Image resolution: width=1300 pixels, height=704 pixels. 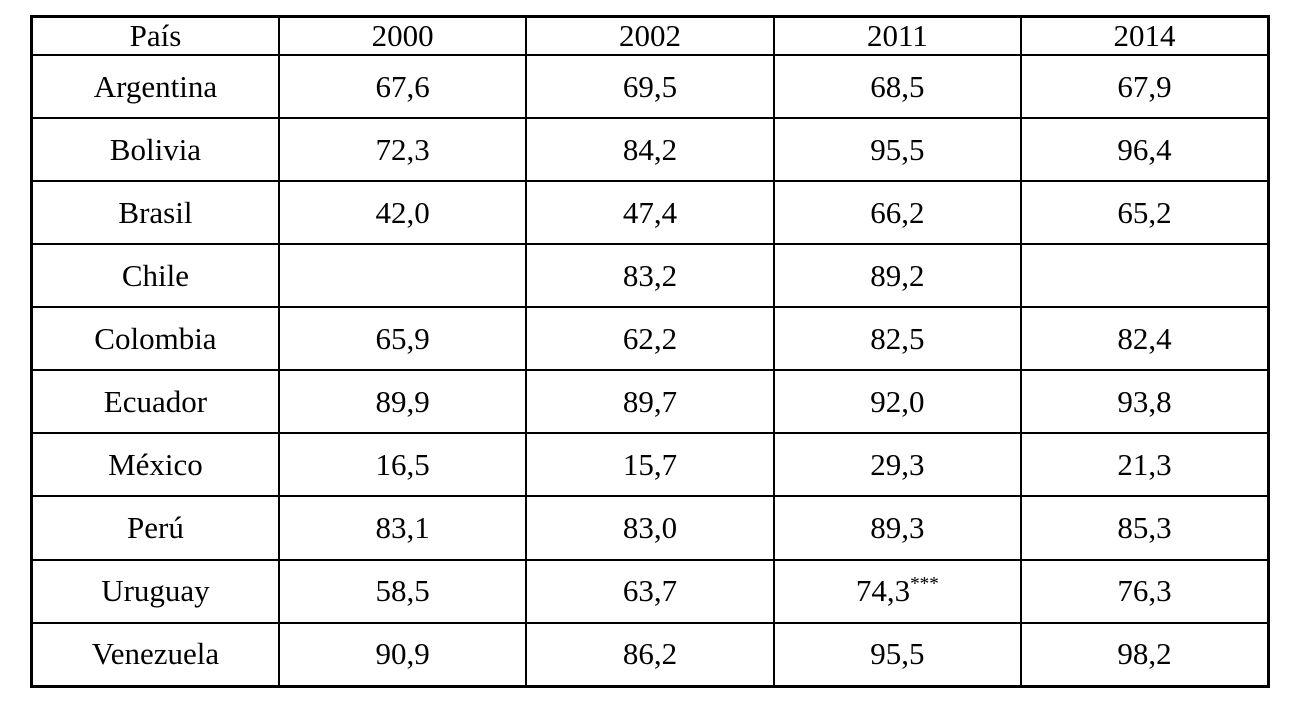 What do you see at coordinates (402, 150) in the screenshot?
I see `value-cell: 72,3` at bounding box center [402, 150].